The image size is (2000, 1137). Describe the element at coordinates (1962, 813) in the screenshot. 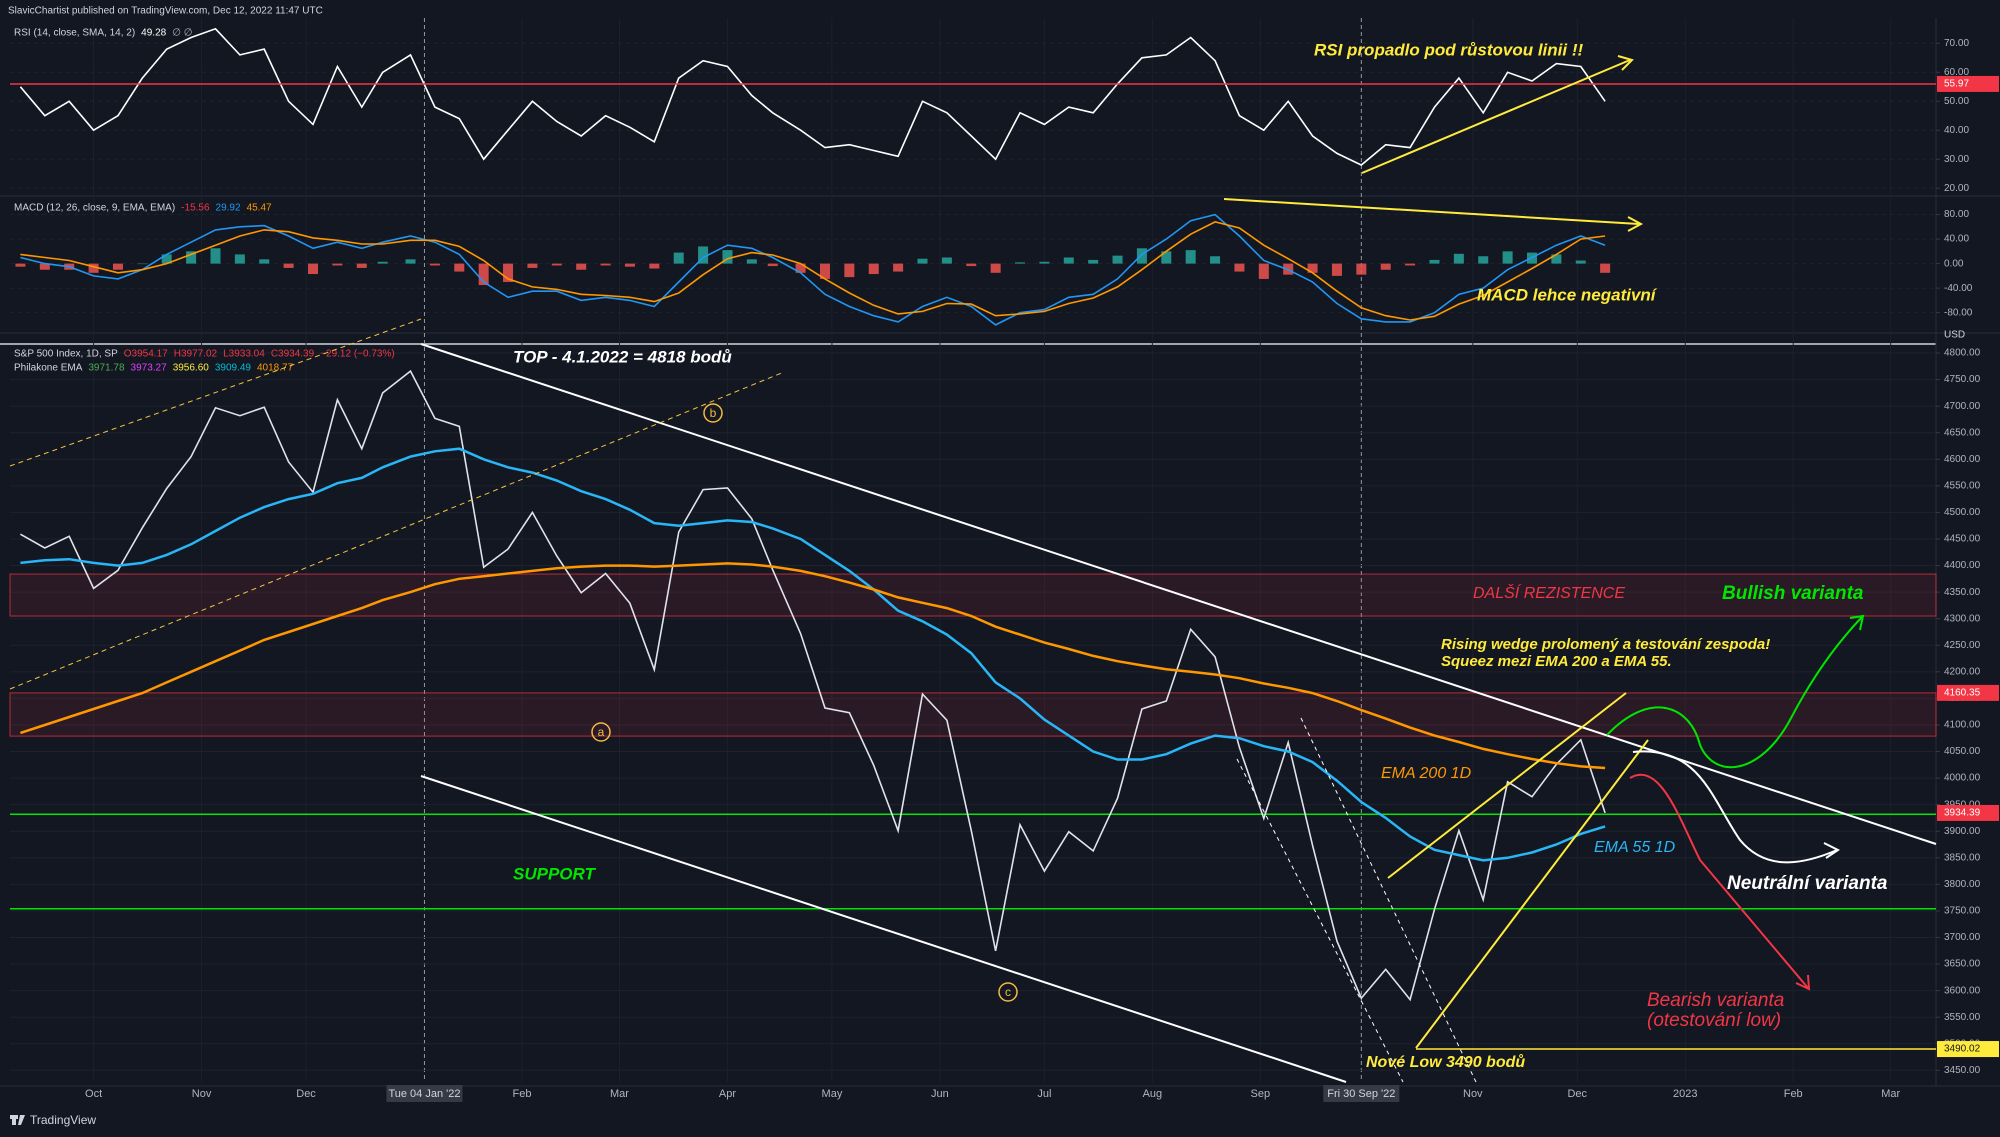

I see `price-tag: 3934.39` at that location.